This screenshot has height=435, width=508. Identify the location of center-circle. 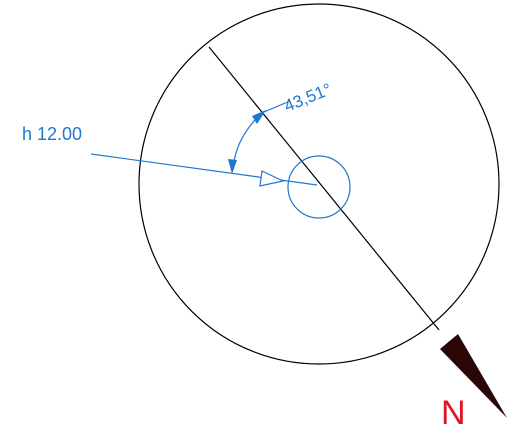
(319, 187).